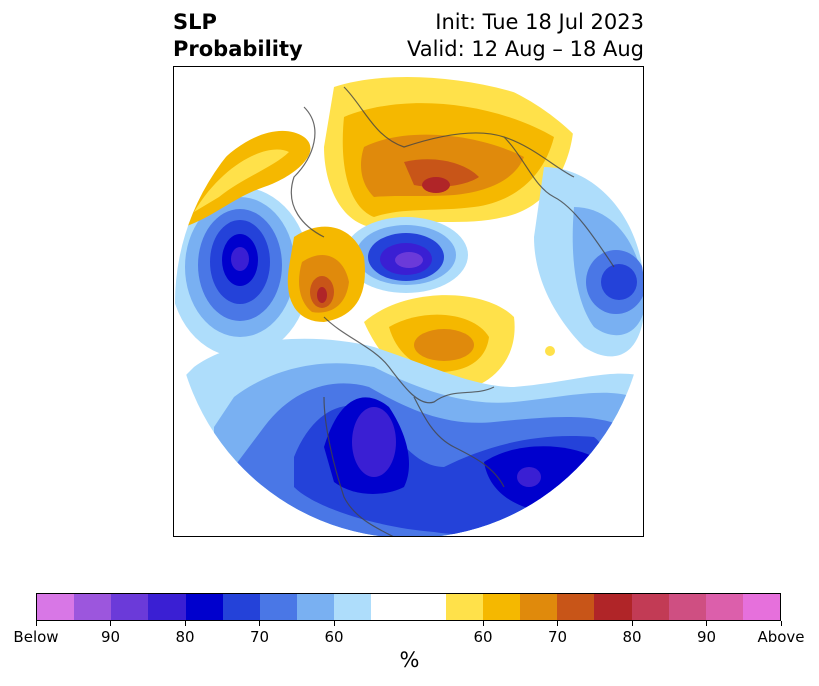 The height and width of the screenshot is (686, 819). I want to click on map-title-left: SLP Probability, so click(238, 35).